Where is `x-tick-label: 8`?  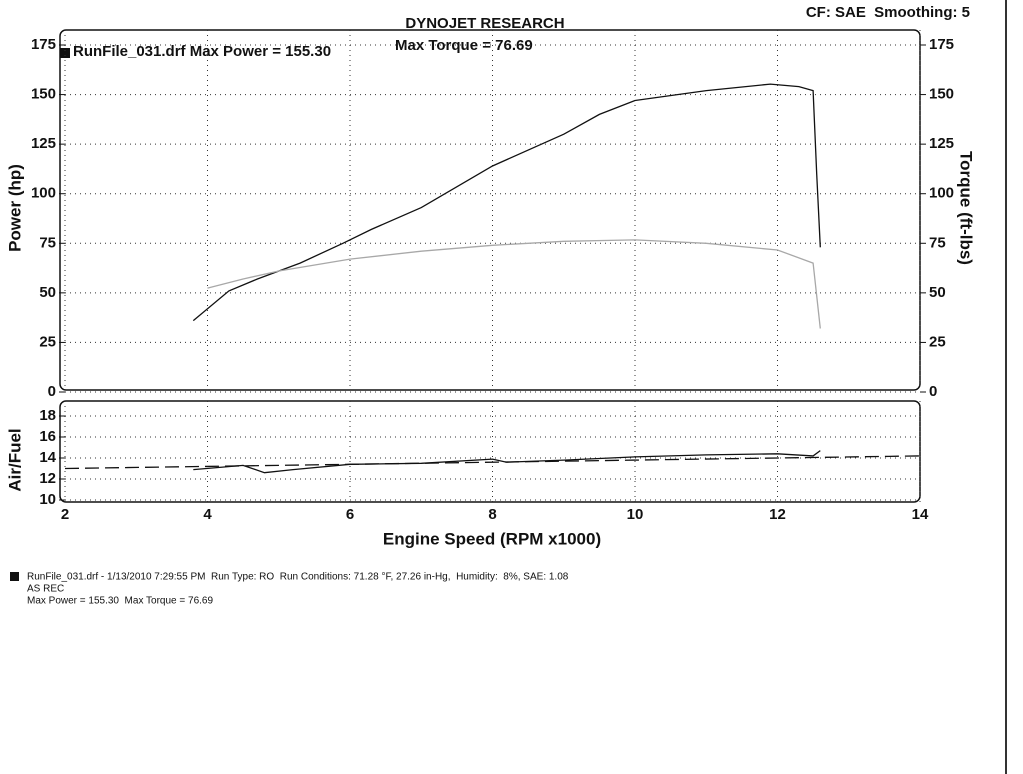
x-tick-label: 8 is located at coordinates (492, 514).